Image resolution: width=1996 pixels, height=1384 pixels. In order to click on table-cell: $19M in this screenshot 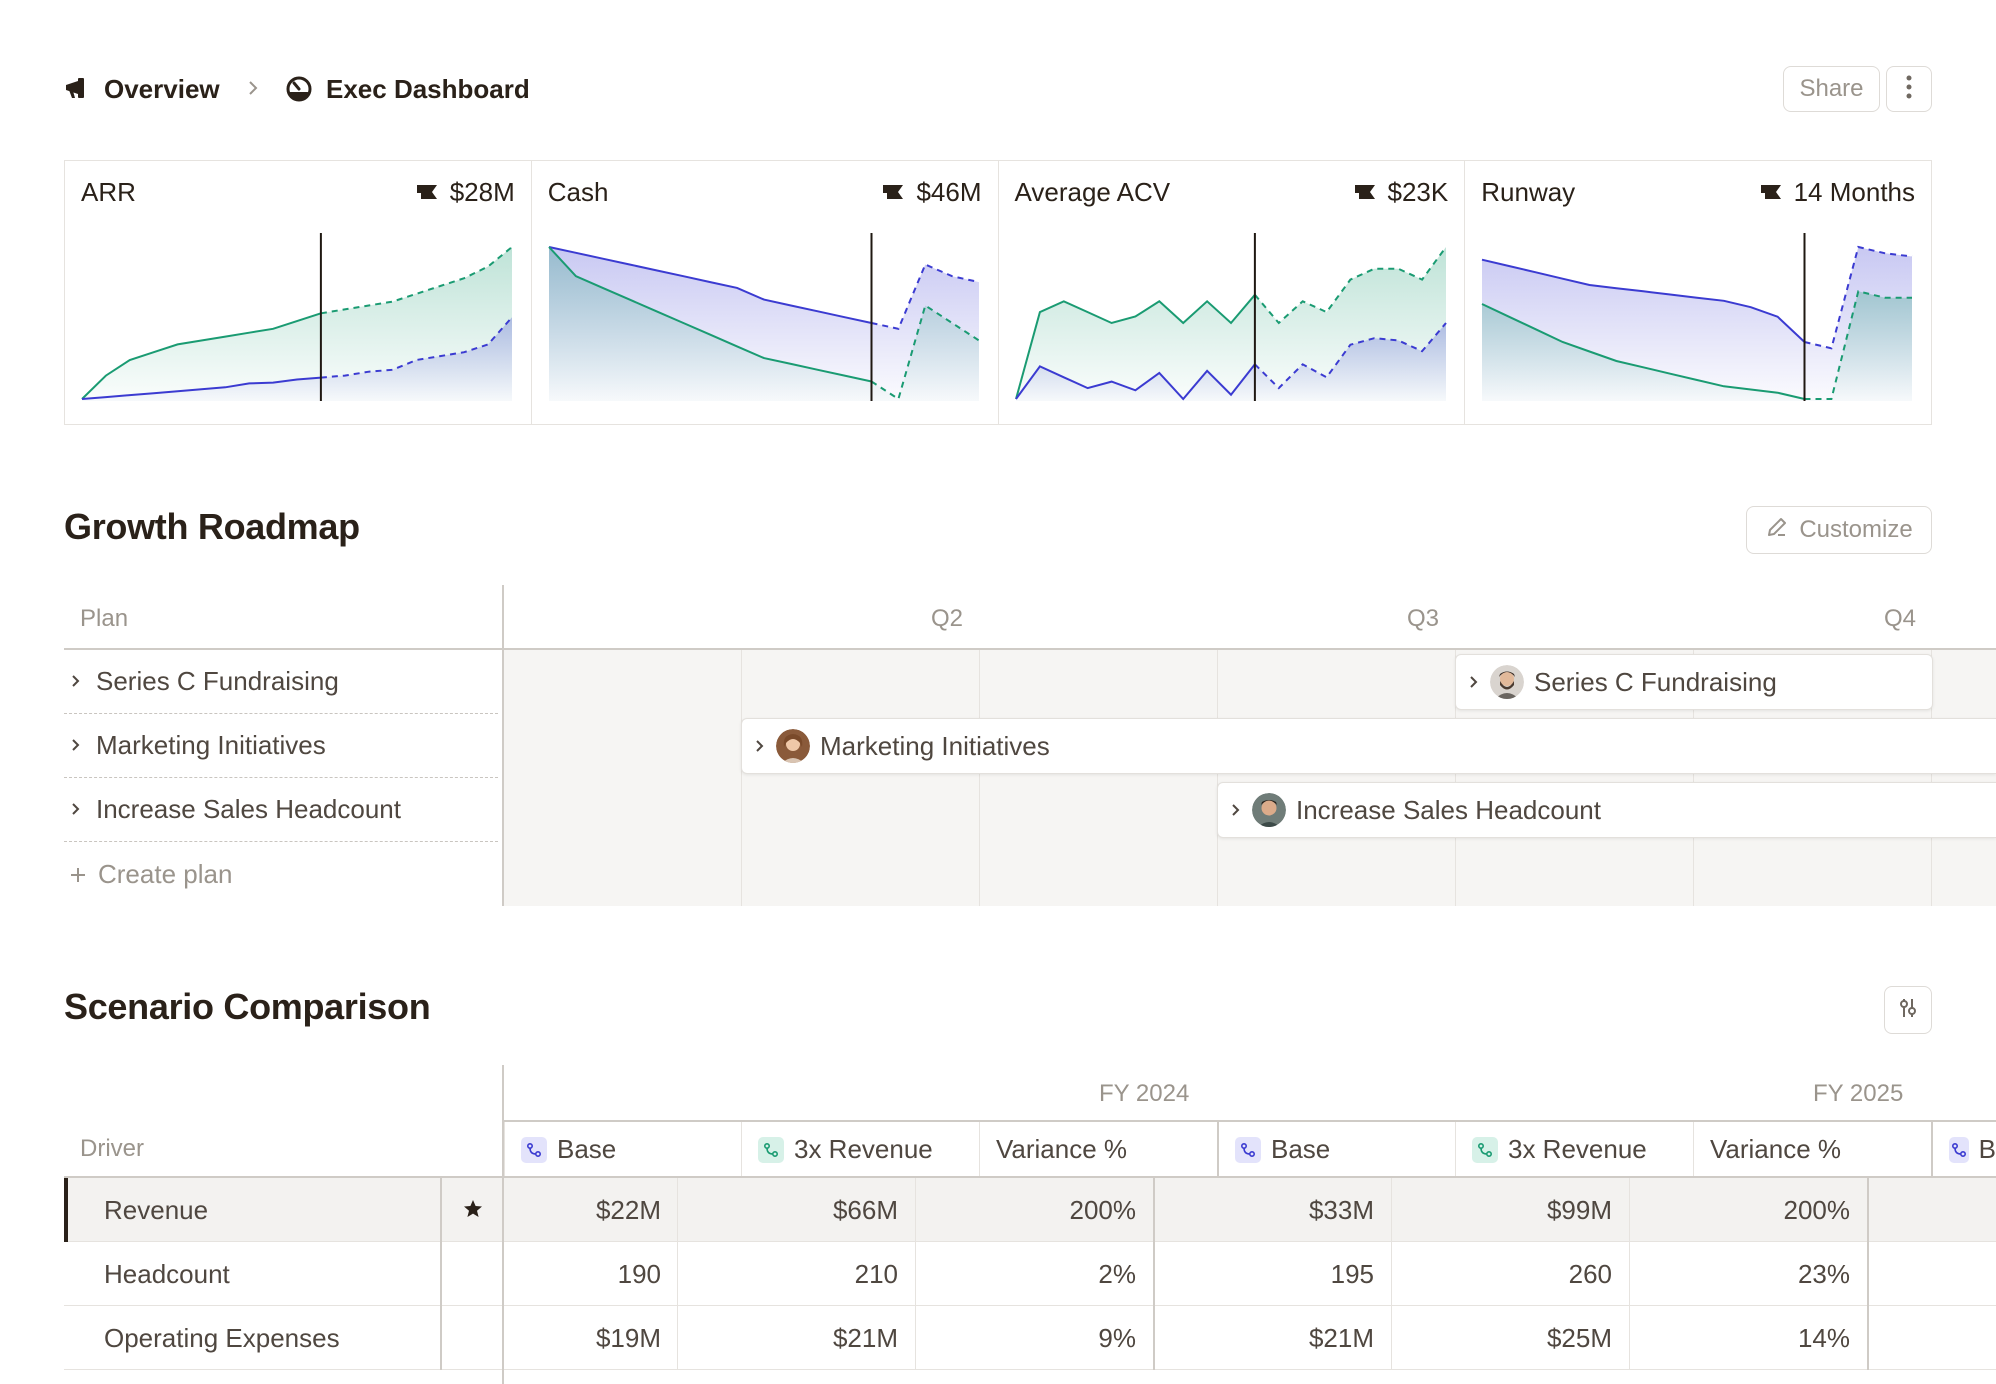, I will do `click(558, 1338)`.